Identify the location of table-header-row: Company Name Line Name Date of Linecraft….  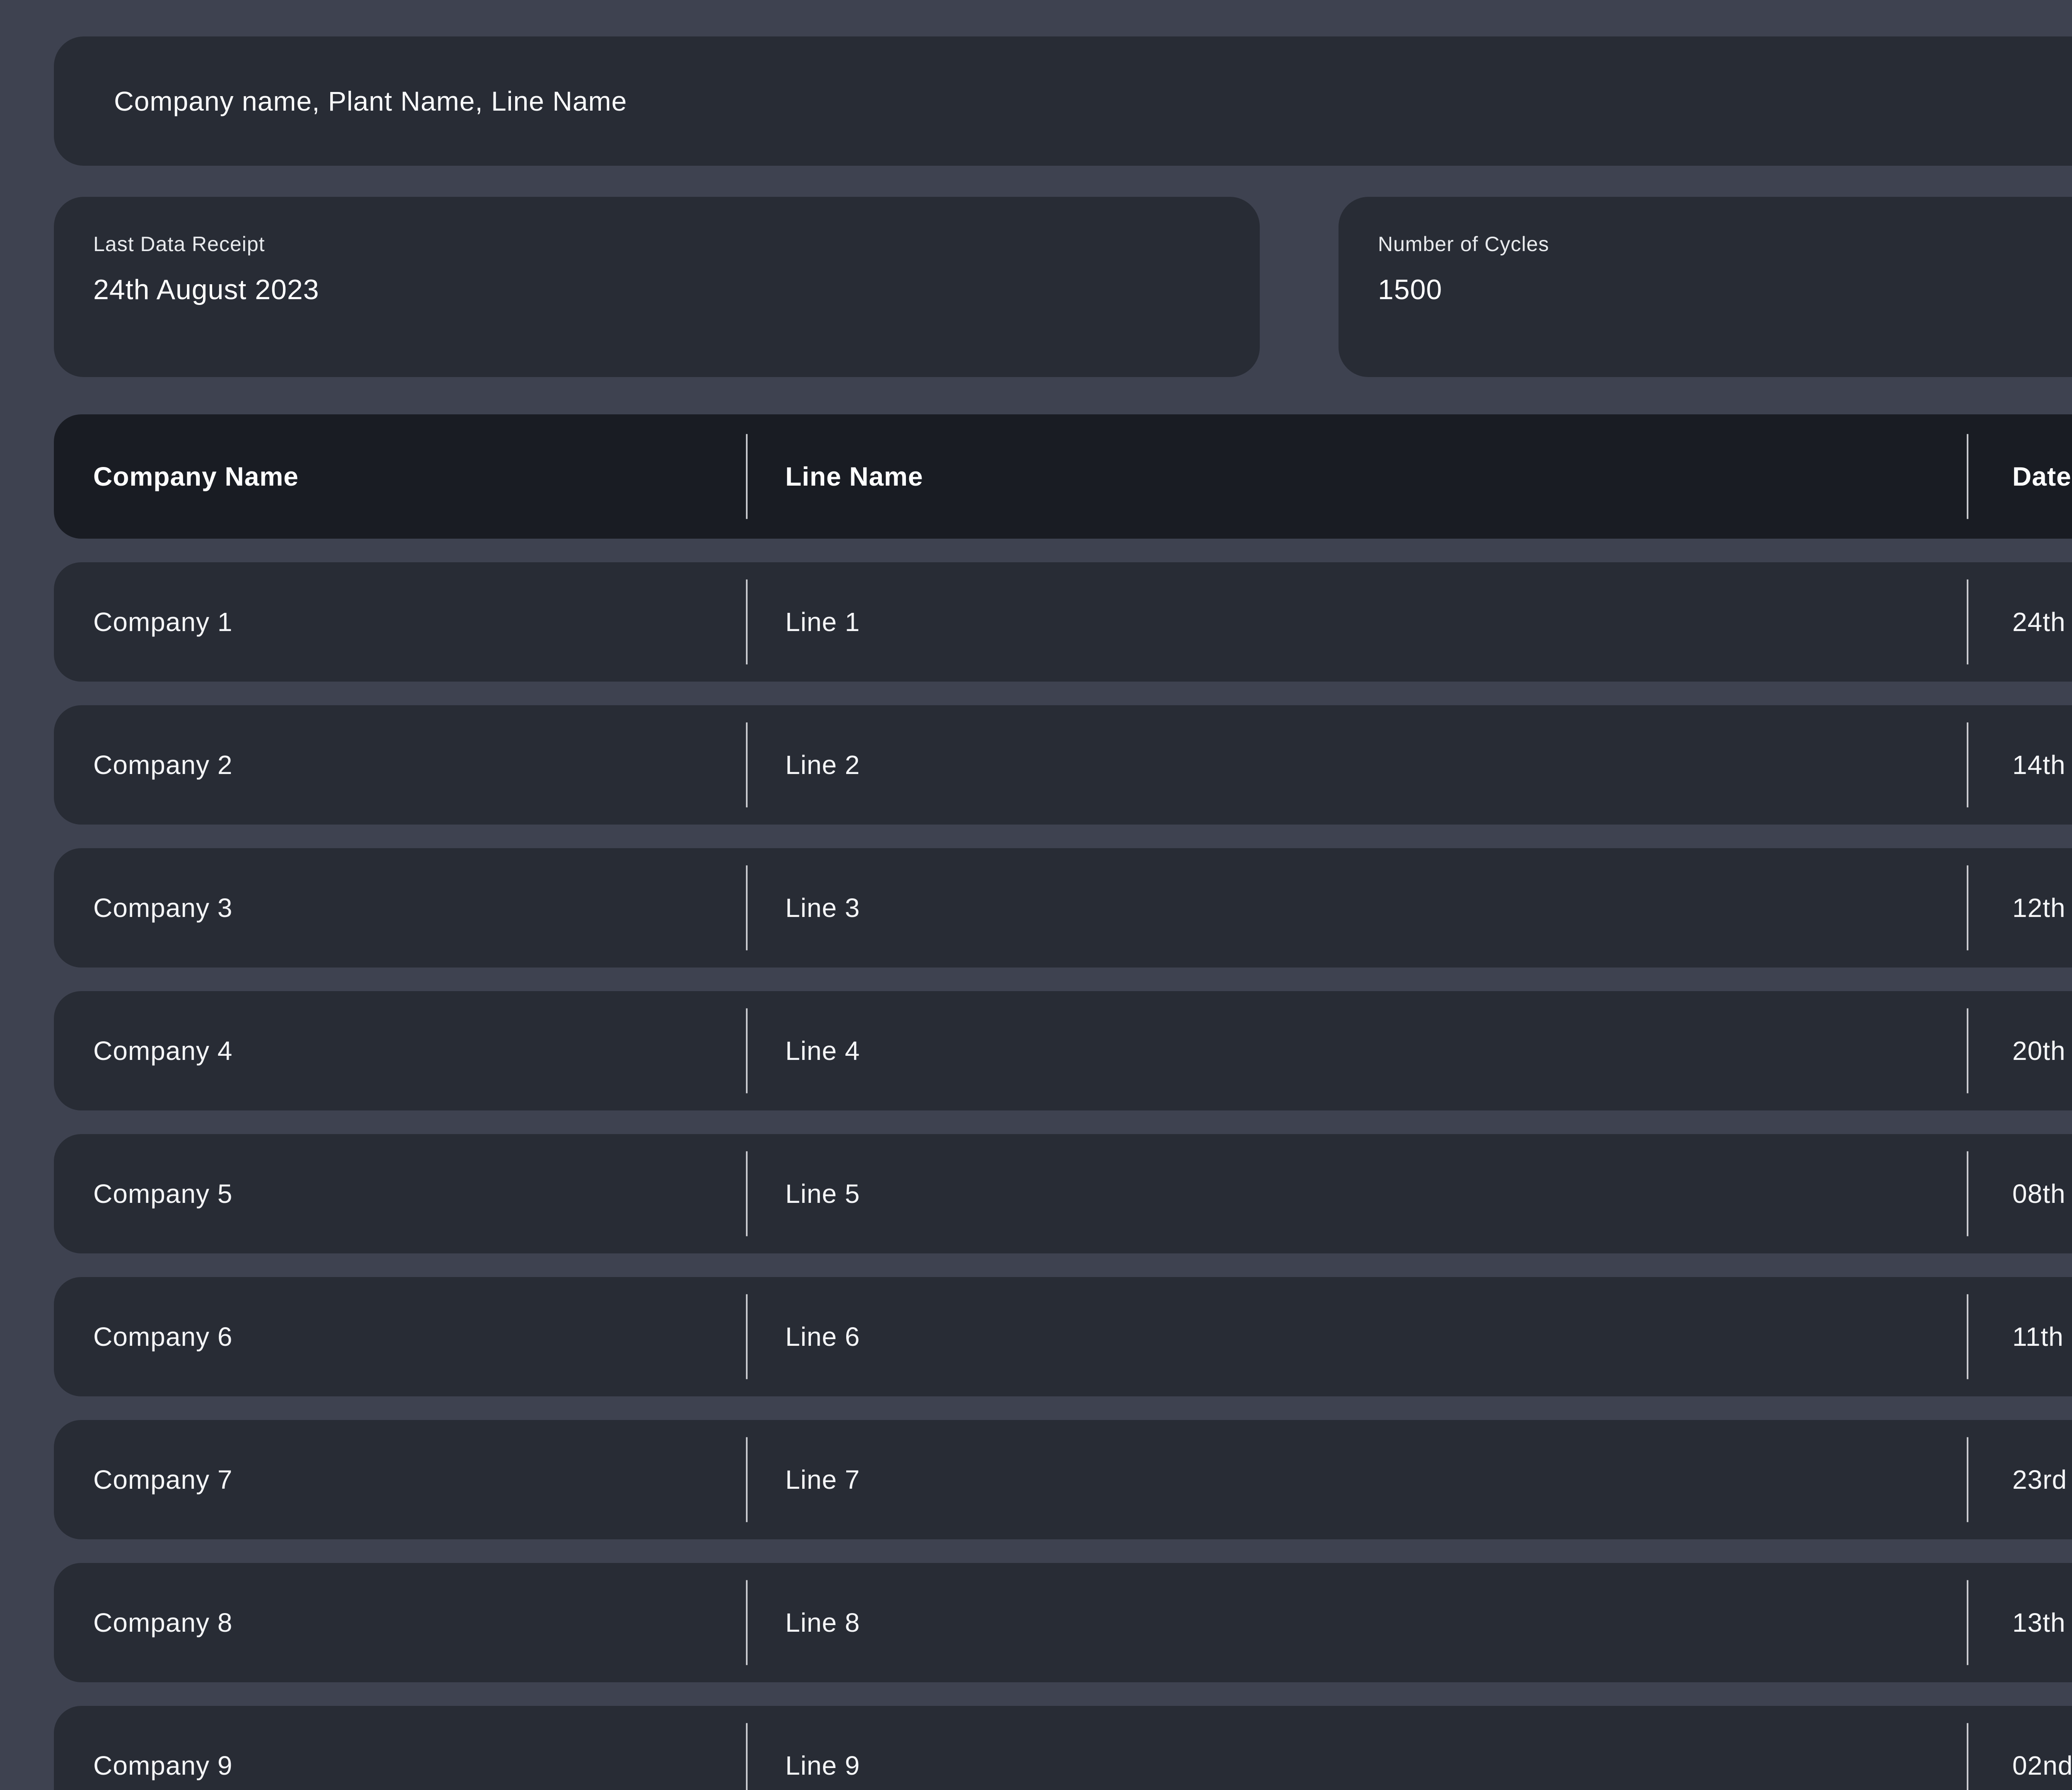
(1063, 477).